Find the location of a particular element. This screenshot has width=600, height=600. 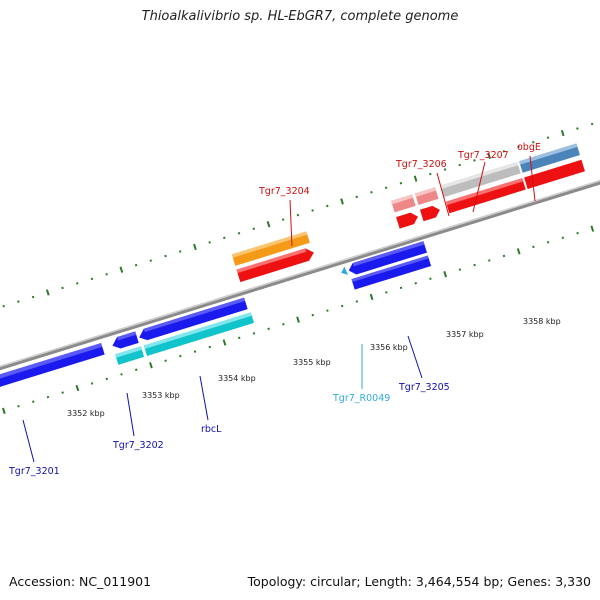

gene-tgr7-3205-lower is located at coordinates (391, 272).